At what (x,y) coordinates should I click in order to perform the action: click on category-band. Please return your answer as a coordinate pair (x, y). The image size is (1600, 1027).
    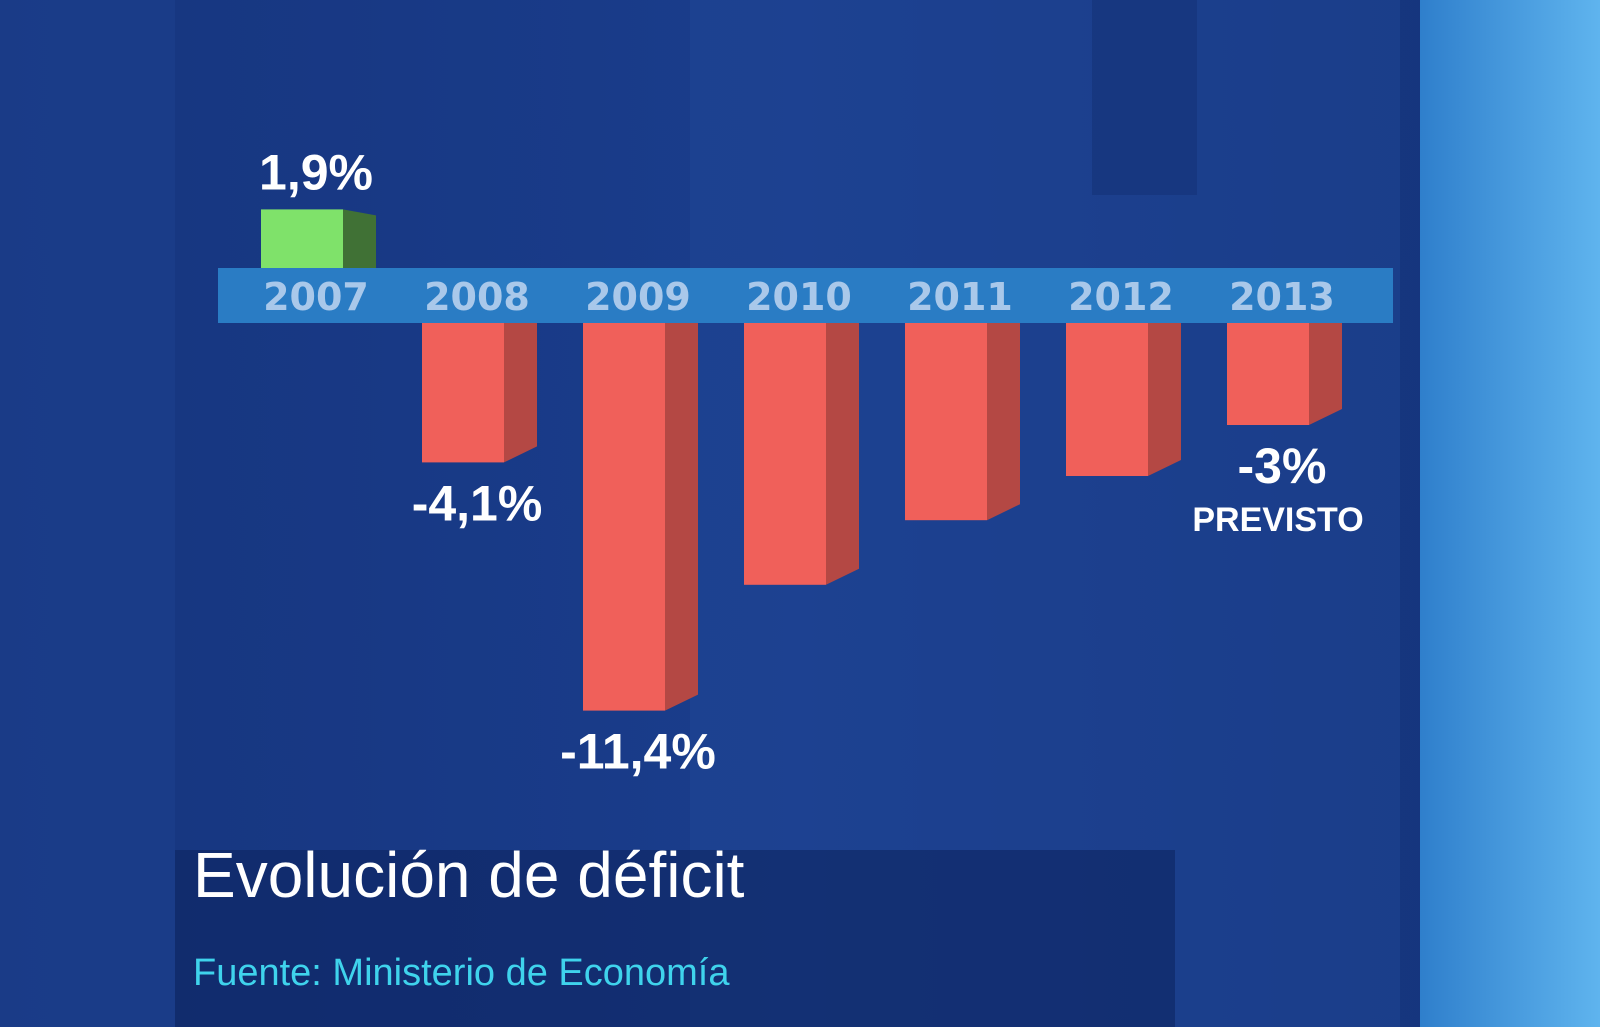
    Looking at the image, I should click on (805, 295).